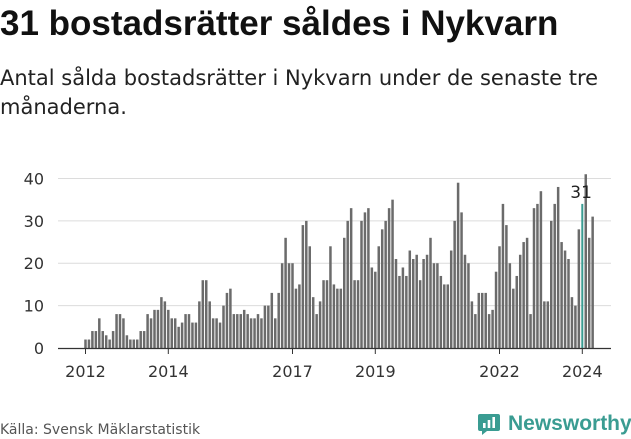 The height and width of the screenshot is (439, 631). What do you see at coordinates (39, 348) in the screenshot?
I see `y-tick-label: 0` at bounding box center [39, 348].